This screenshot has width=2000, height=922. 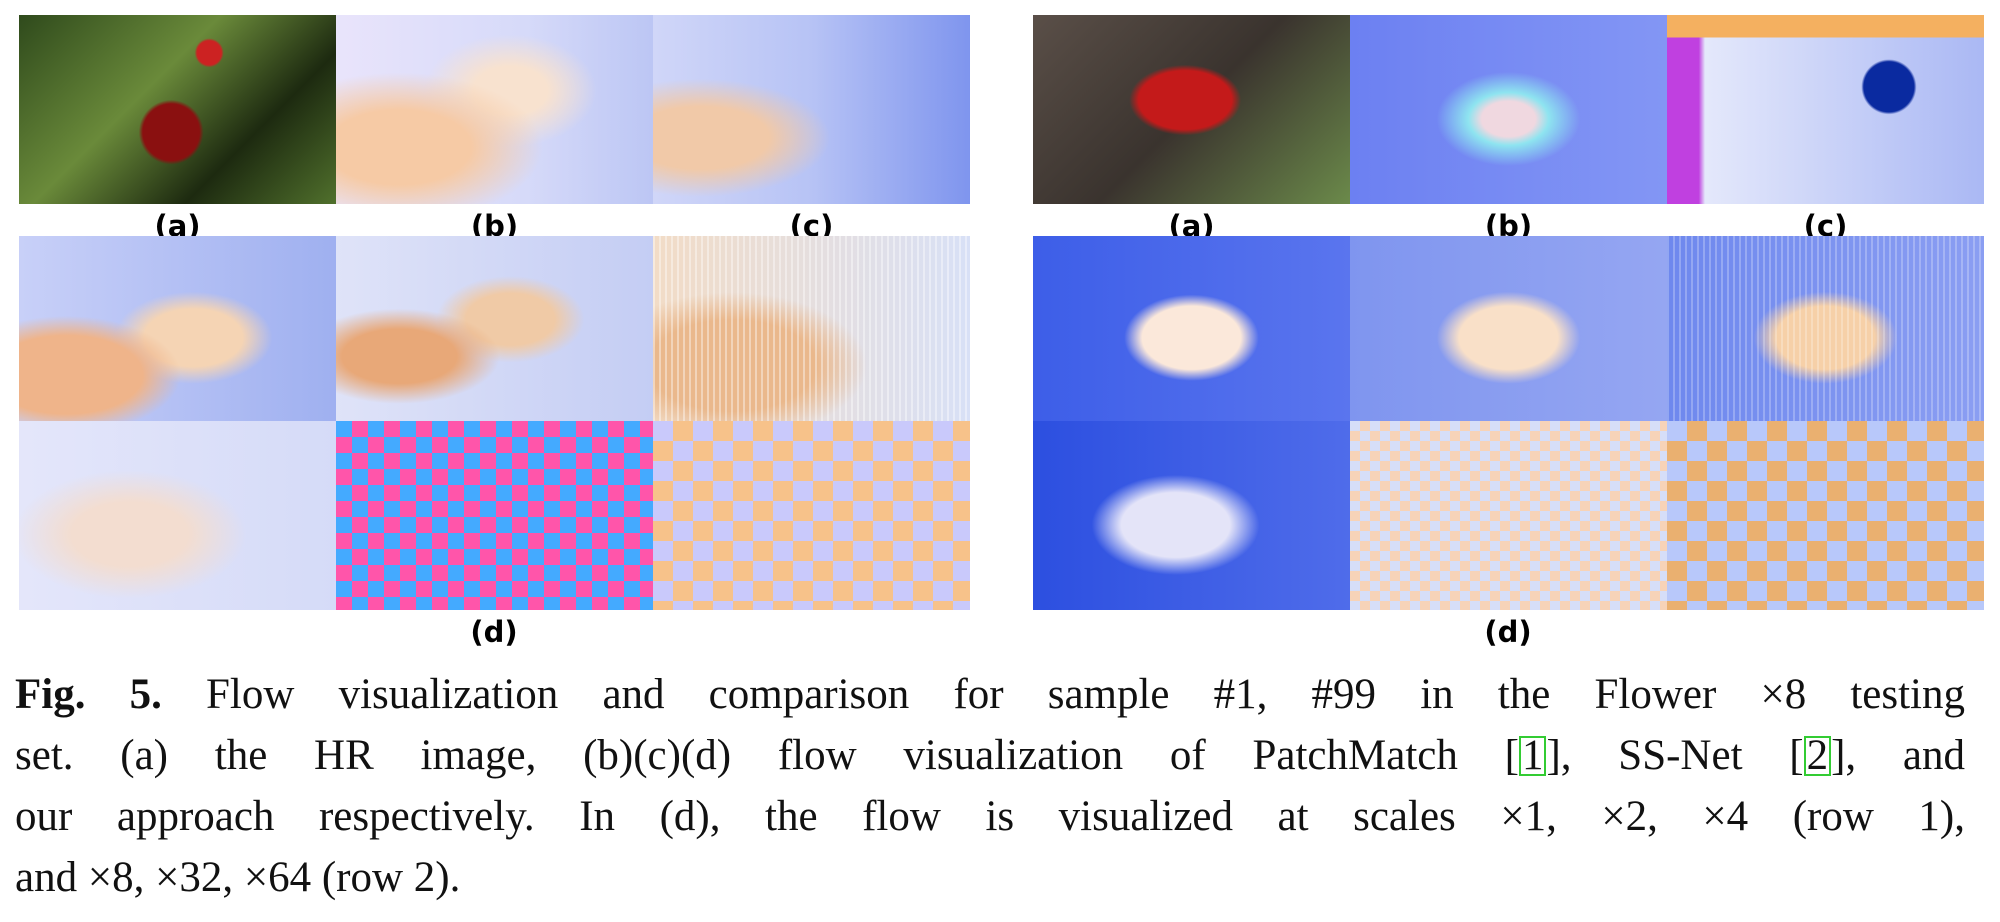 I want to click on caption-text: ], SS-Net [, so click(x=1675, y=755).